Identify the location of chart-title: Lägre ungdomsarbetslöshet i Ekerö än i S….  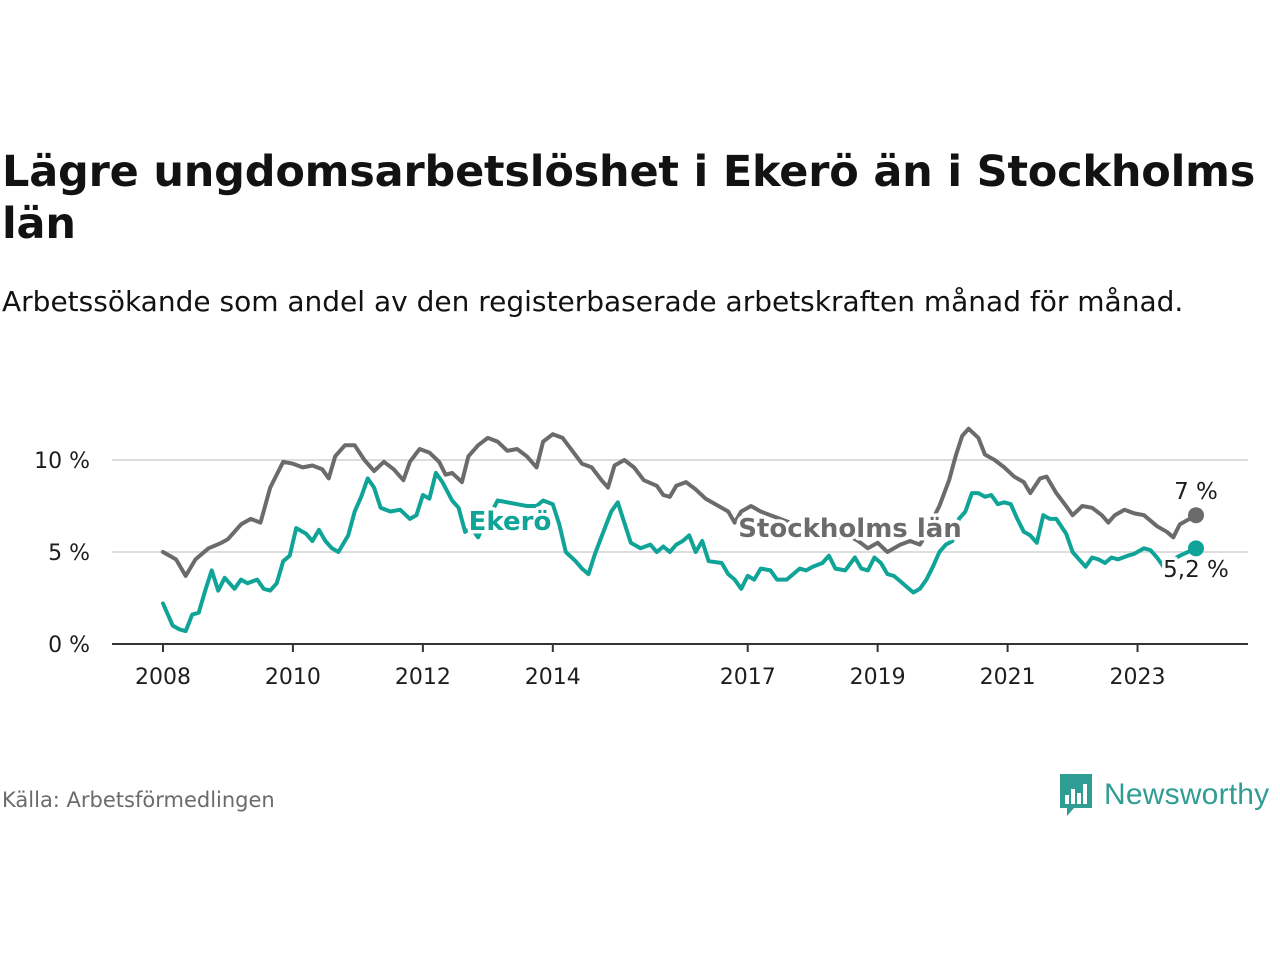
(629, 198).